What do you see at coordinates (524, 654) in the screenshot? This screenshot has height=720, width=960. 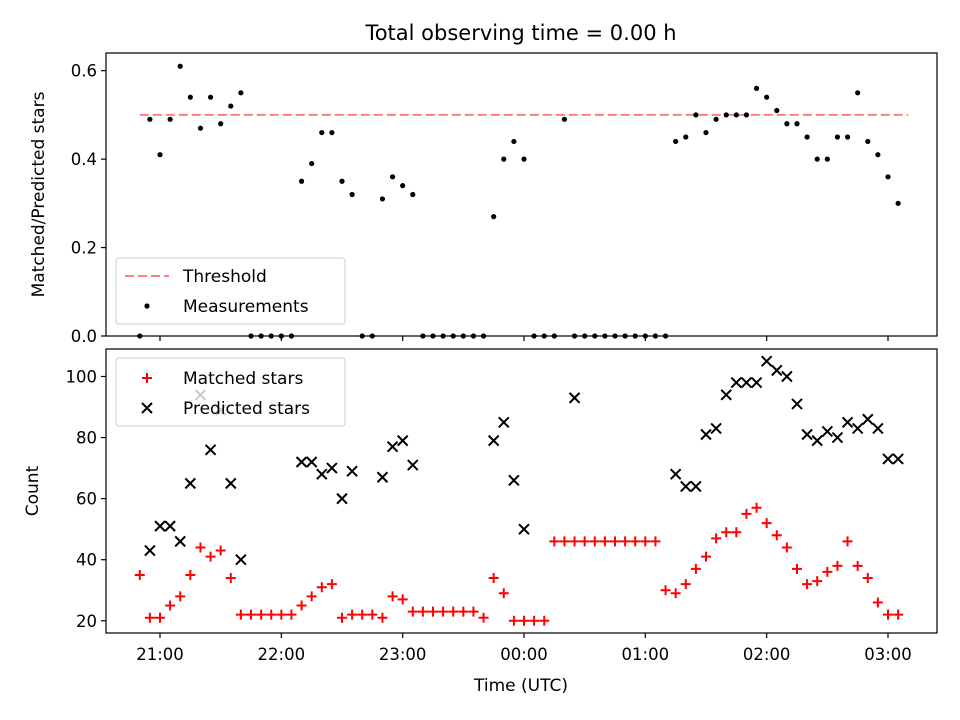 I see `x-tick-label: 00:00` at bounding box center [524, 654].